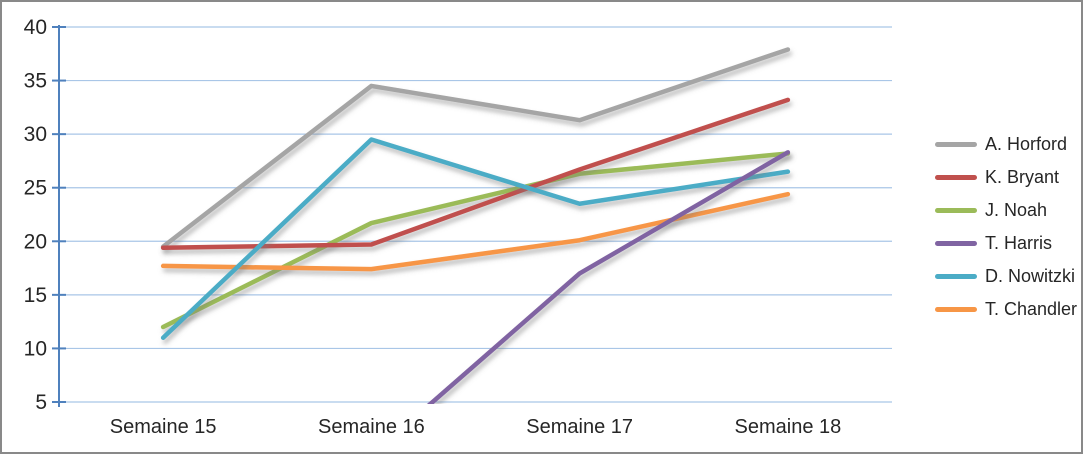 This screenshot has width=1083, height=454. What do you see at coordinates (579, 427) in the screenshot?
I see `x-axis-label-3: Semaine 17` at bounding box center [579, 427].